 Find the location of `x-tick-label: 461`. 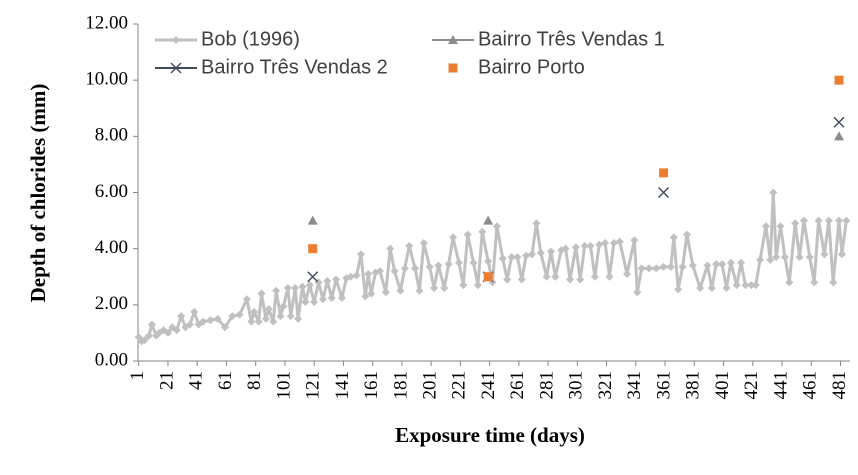

x-tick-label: 461 is located at coordinates (810, 385).